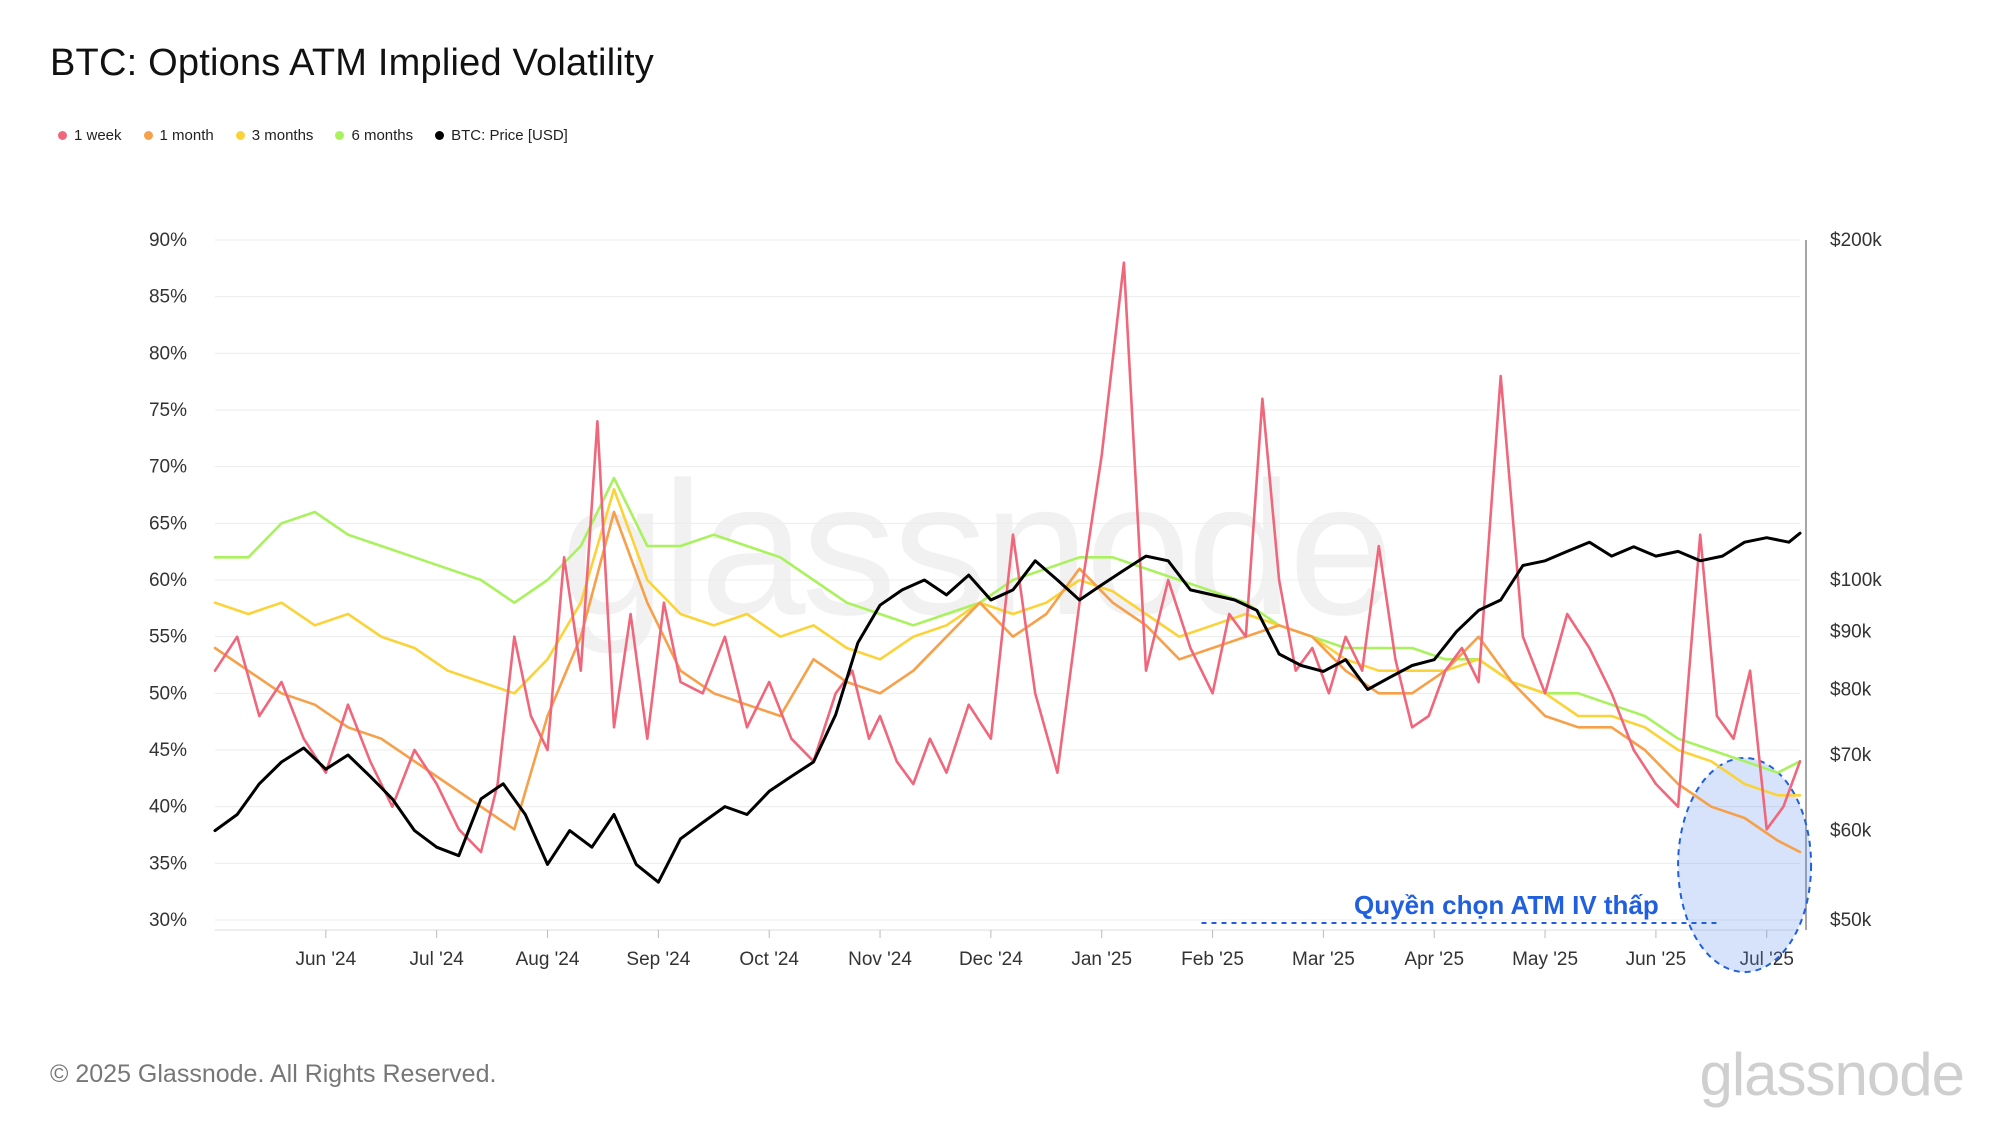 This screenshot has height=1125, width=2000. I want to click on legend-label-3-months: 3 months, so click(282, 135).